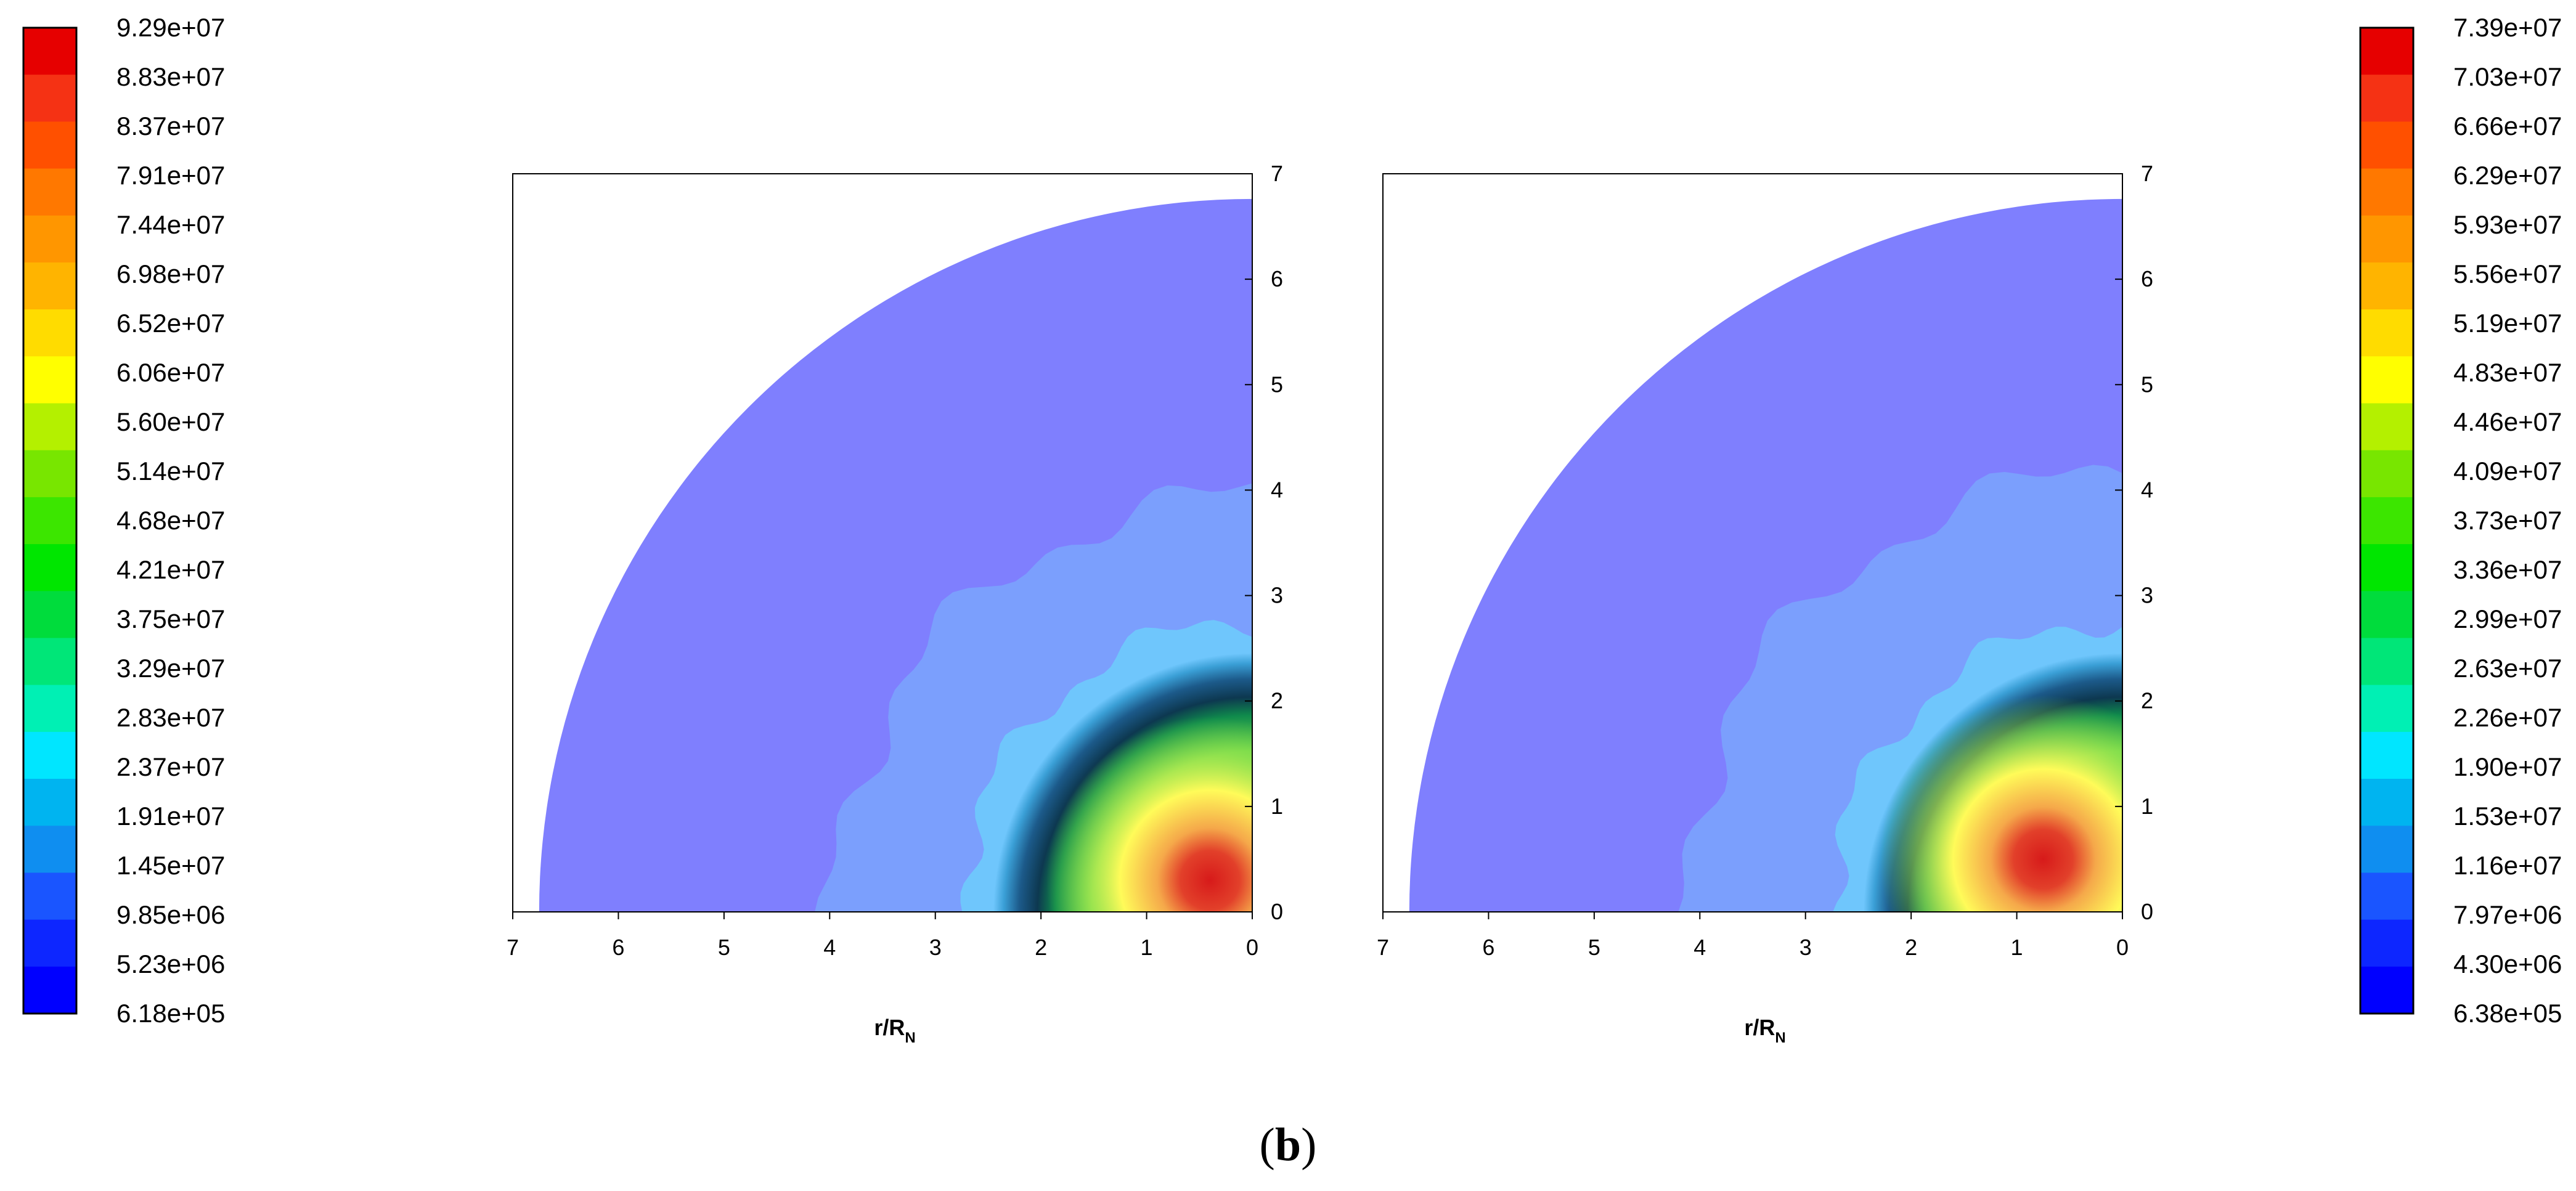  I want to click on y-tick-label: 3, so click(2147, 595).